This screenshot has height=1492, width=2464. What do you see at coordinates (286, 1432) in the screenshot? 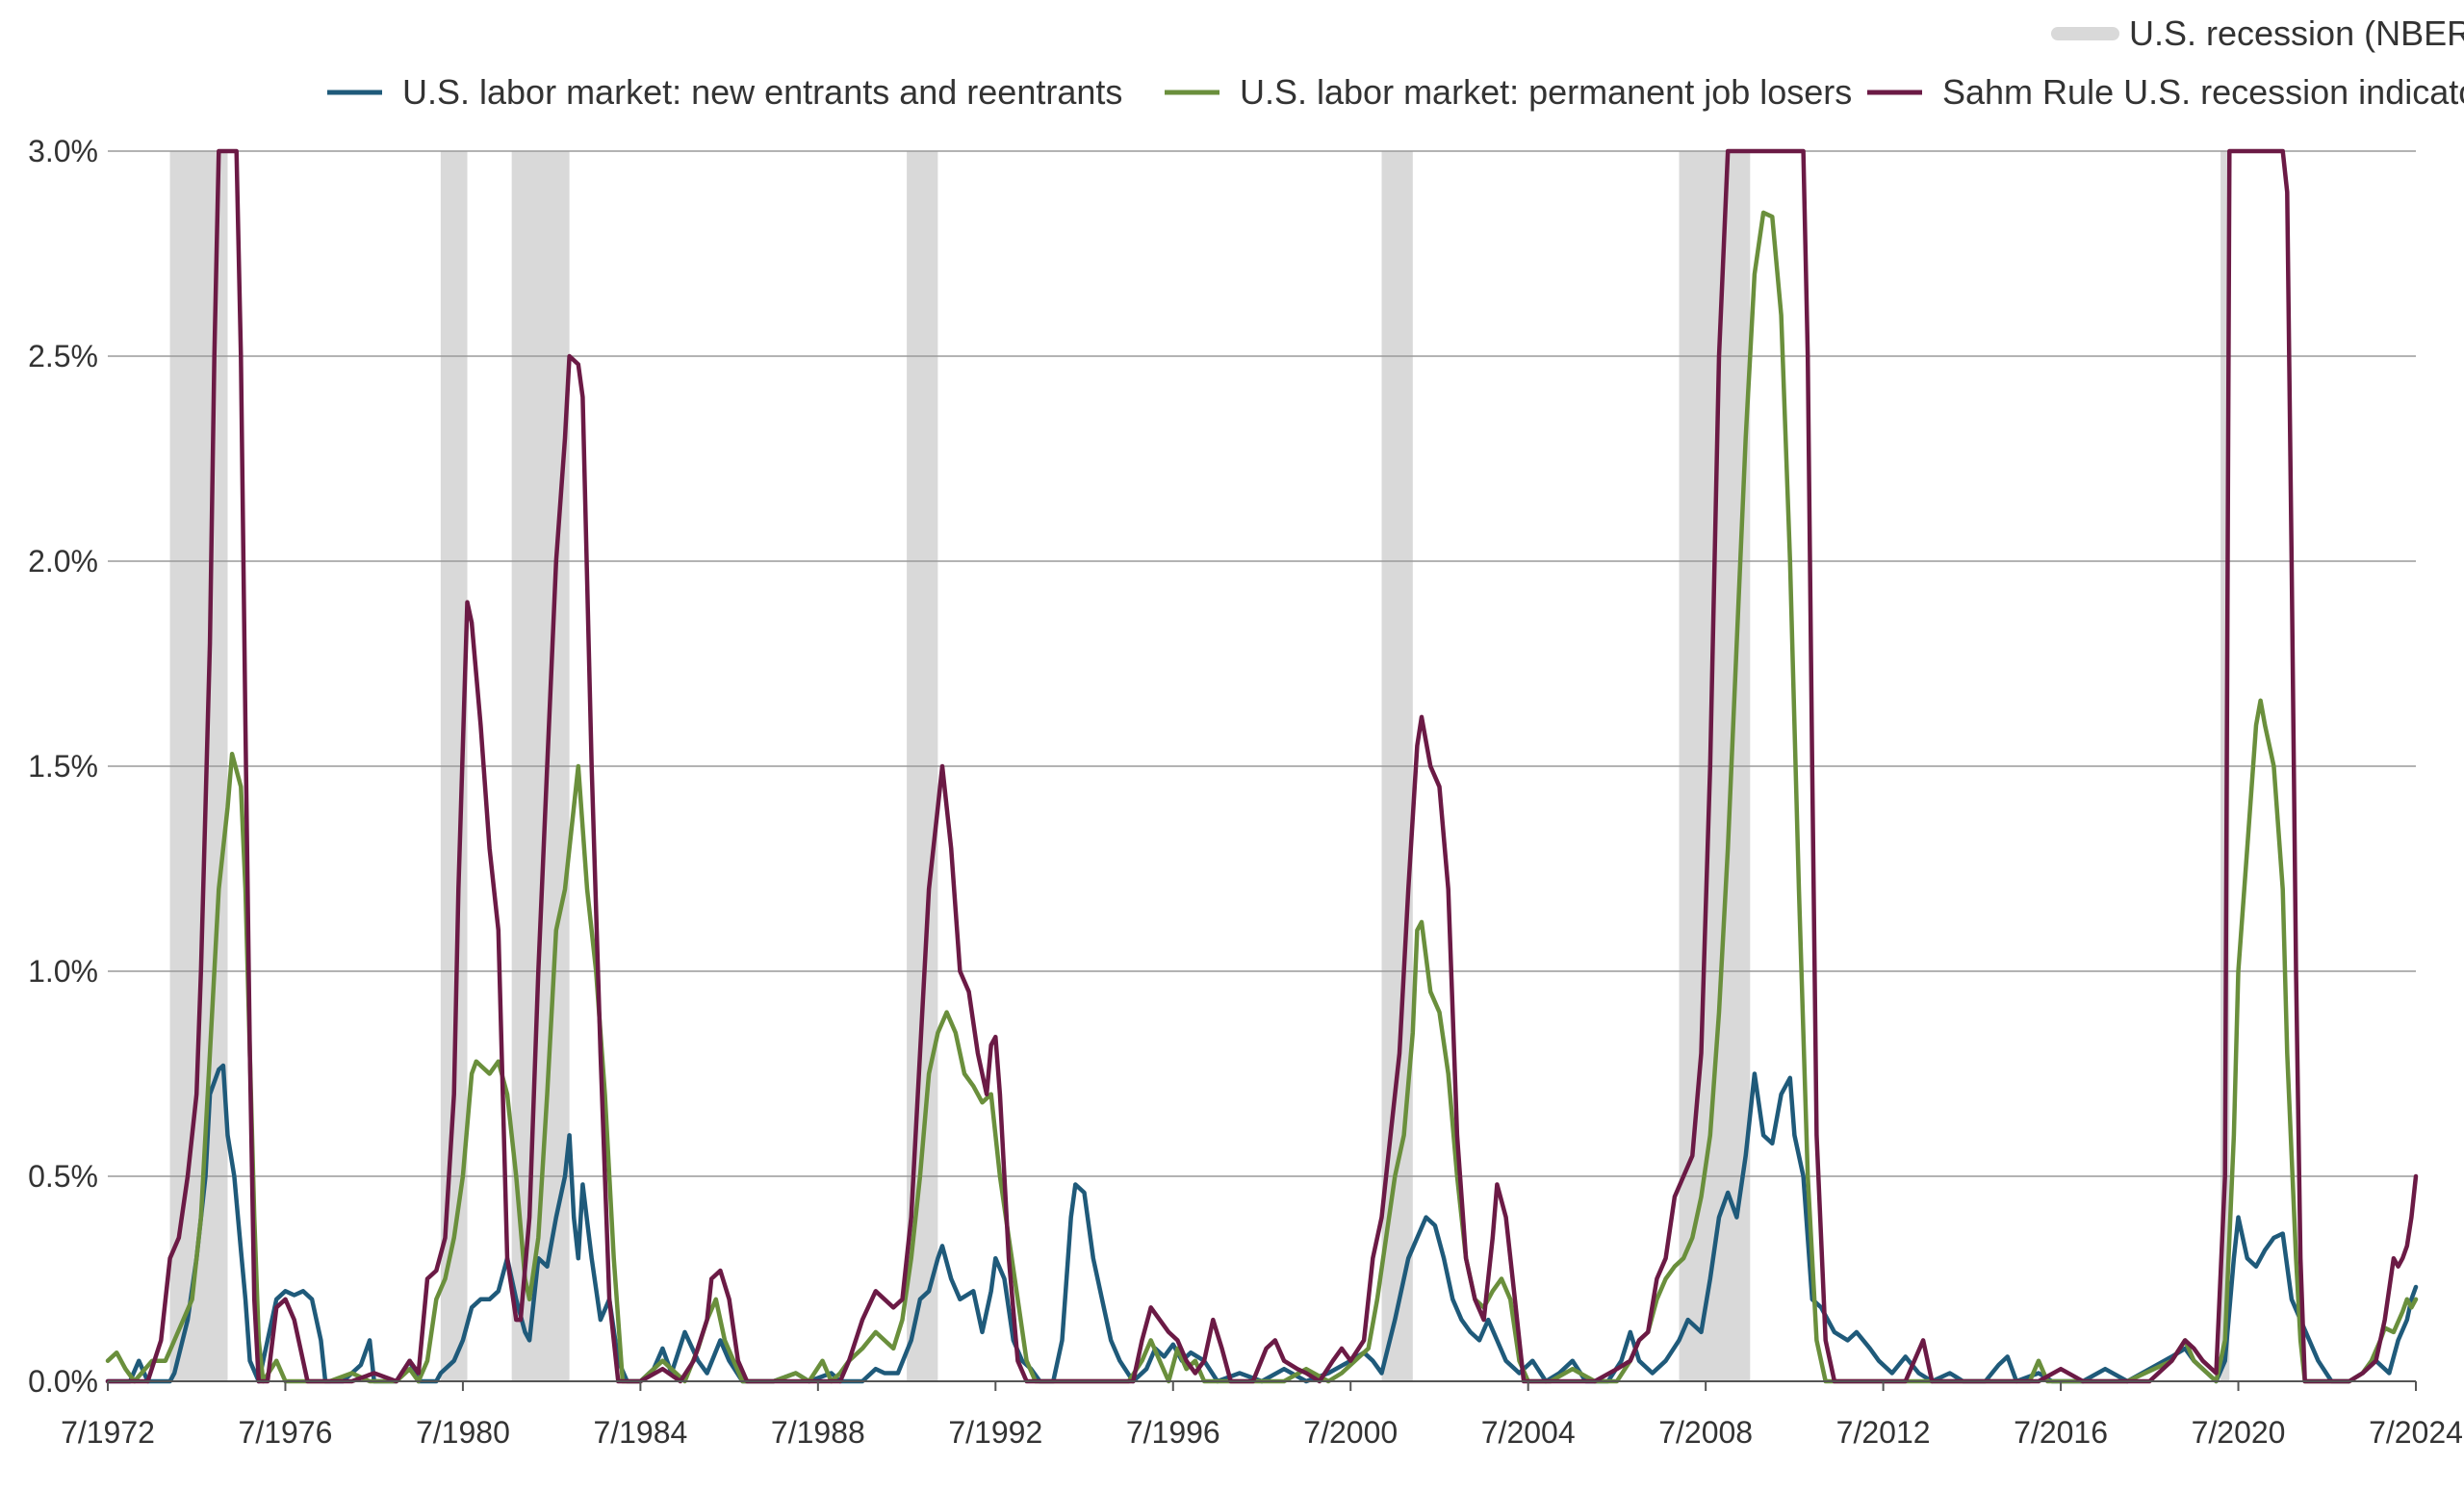
I see `x-tick-label: 7/1976` at bounding box center [286, 1432].